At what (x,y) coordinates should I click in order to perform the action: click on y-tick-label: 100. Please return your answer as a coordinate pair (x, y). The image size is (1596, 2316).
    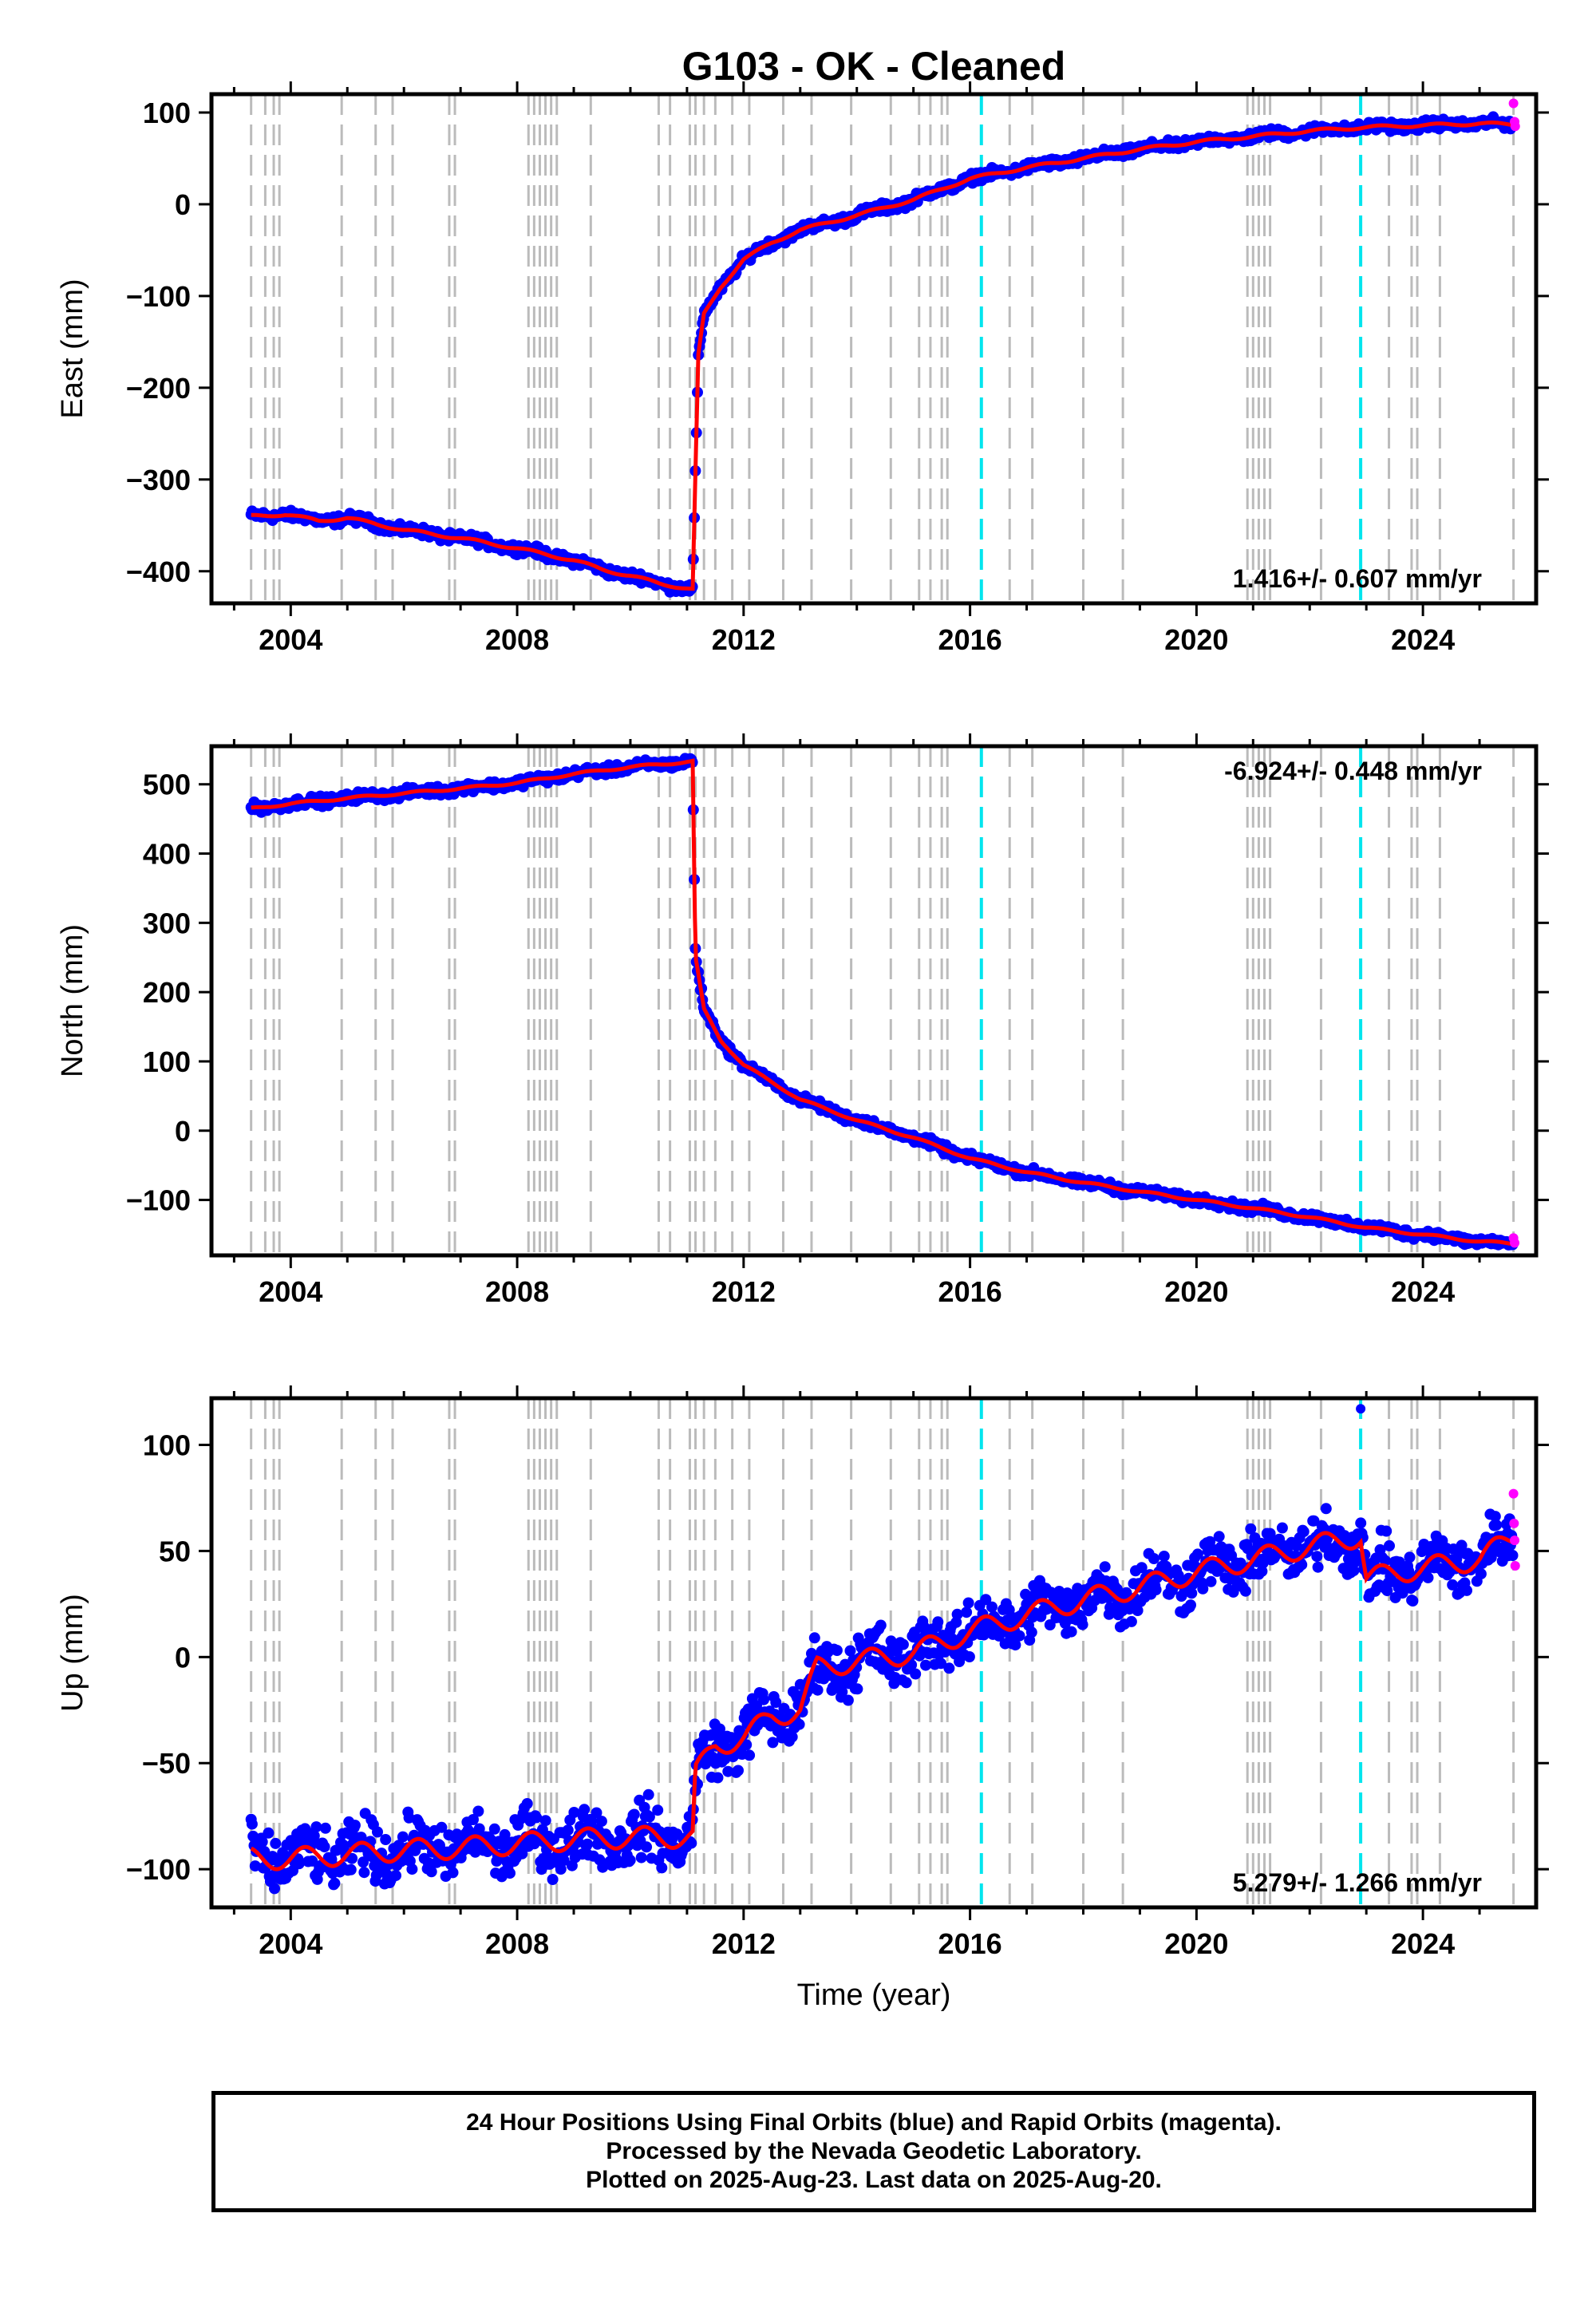
    Looking at the image, I should click on (167, 1445).